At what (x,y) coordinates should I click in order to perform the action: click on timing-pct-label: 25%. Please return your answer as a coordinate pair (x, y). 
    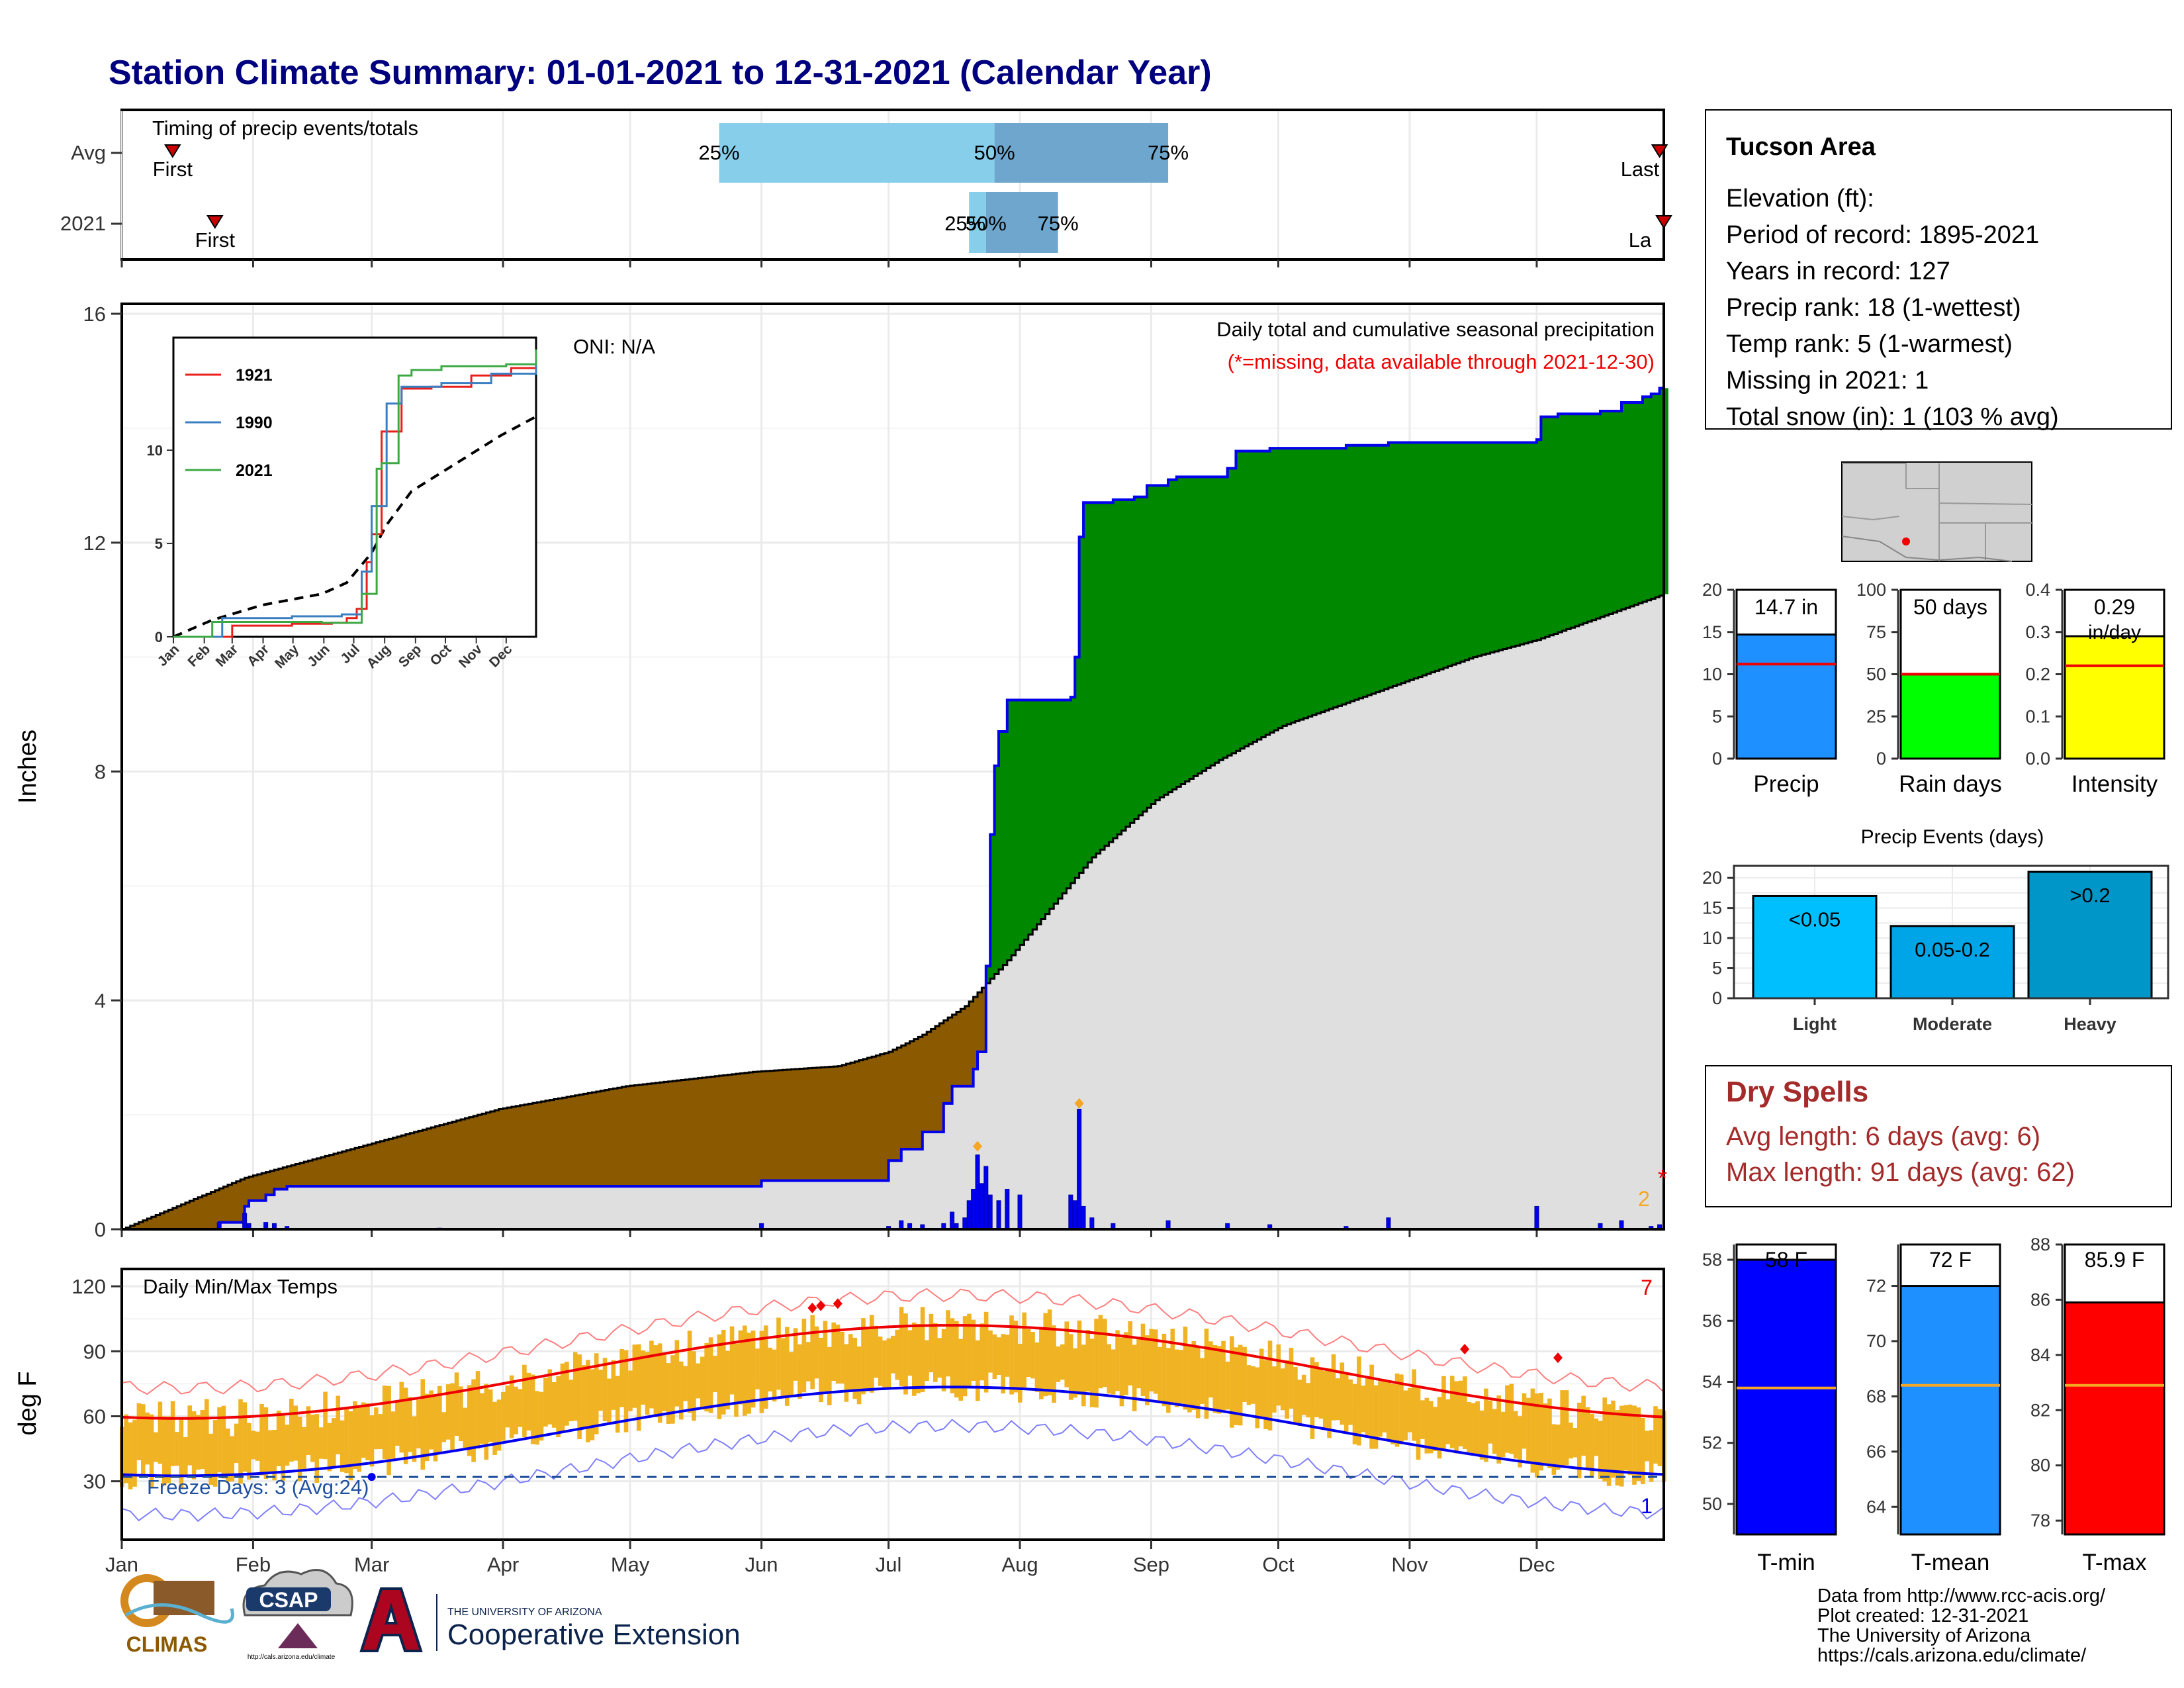
    Looking at the image, I should click on (719, 152).